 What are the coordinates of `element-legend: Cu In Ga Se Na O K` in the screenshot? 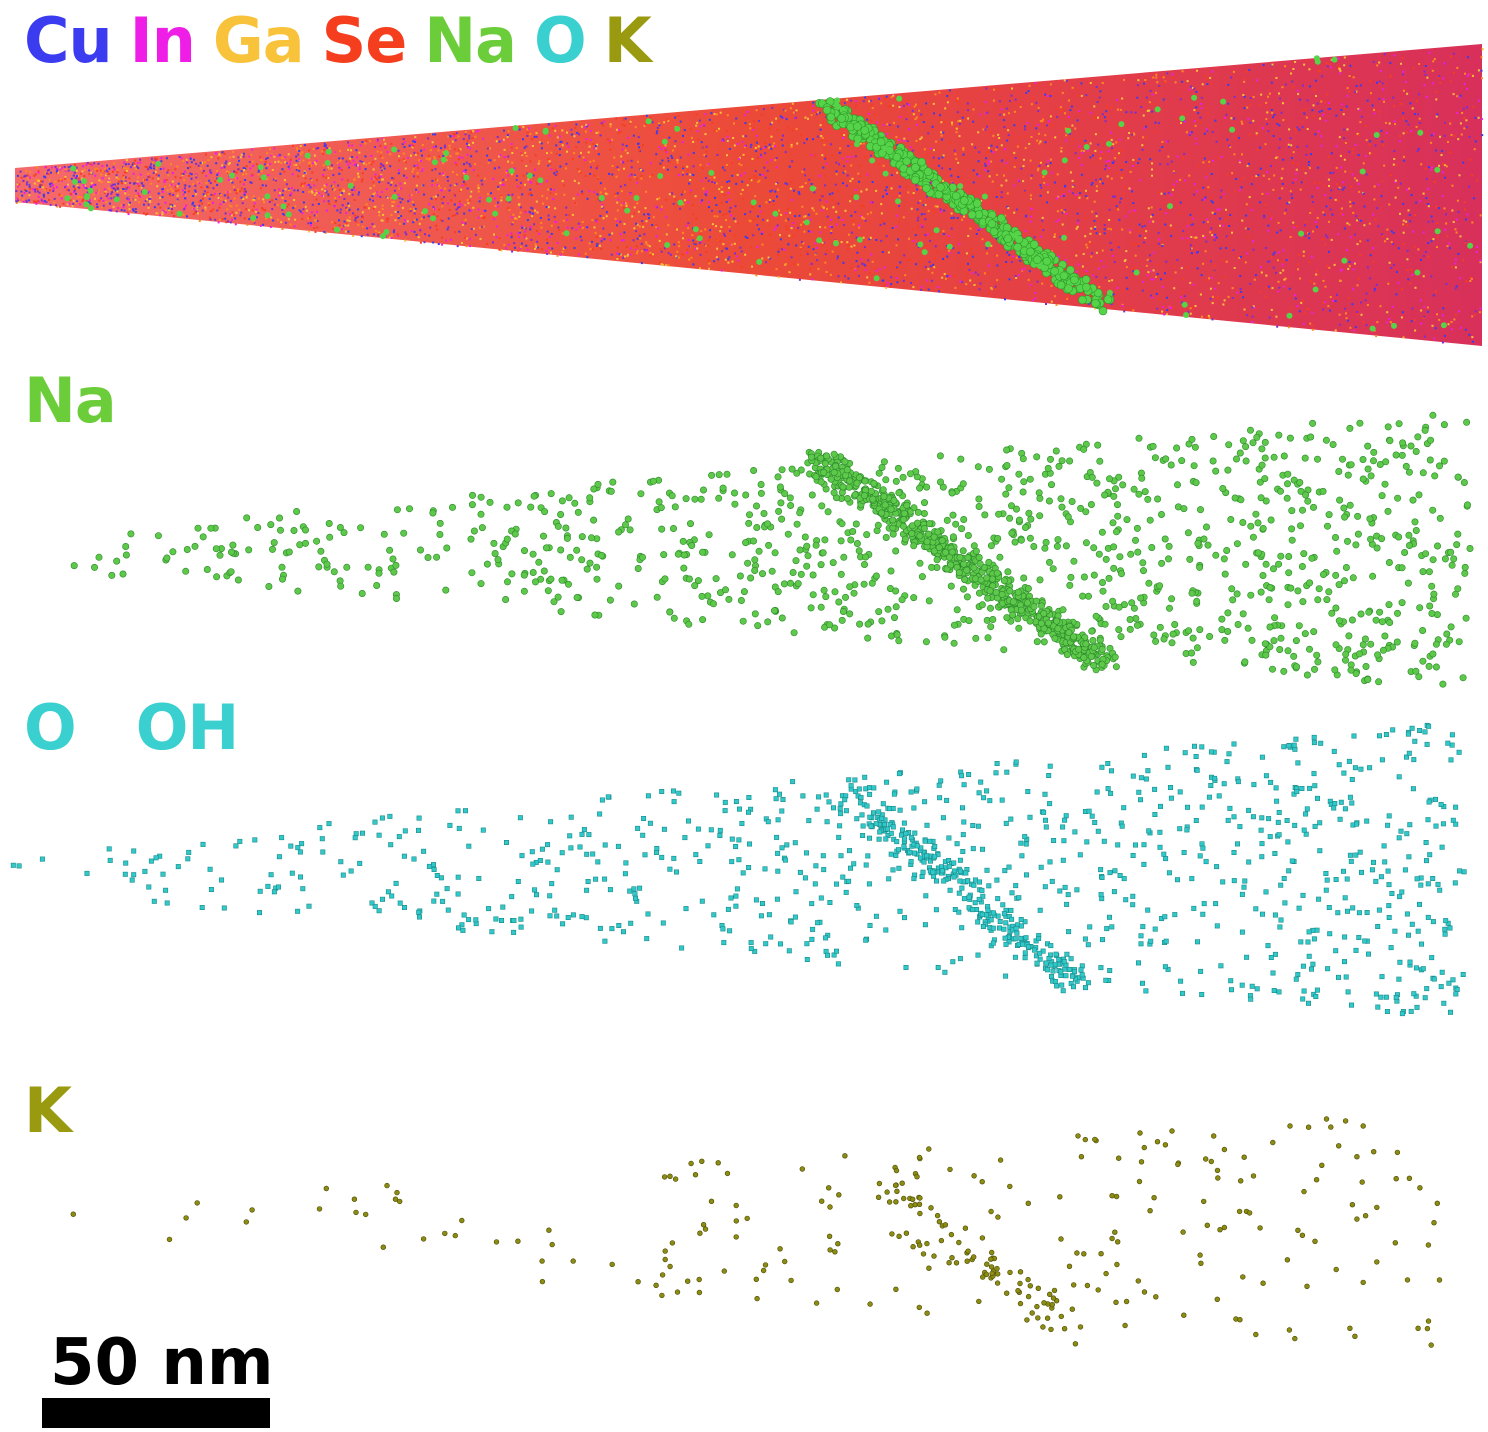 It's located at (346, 41).